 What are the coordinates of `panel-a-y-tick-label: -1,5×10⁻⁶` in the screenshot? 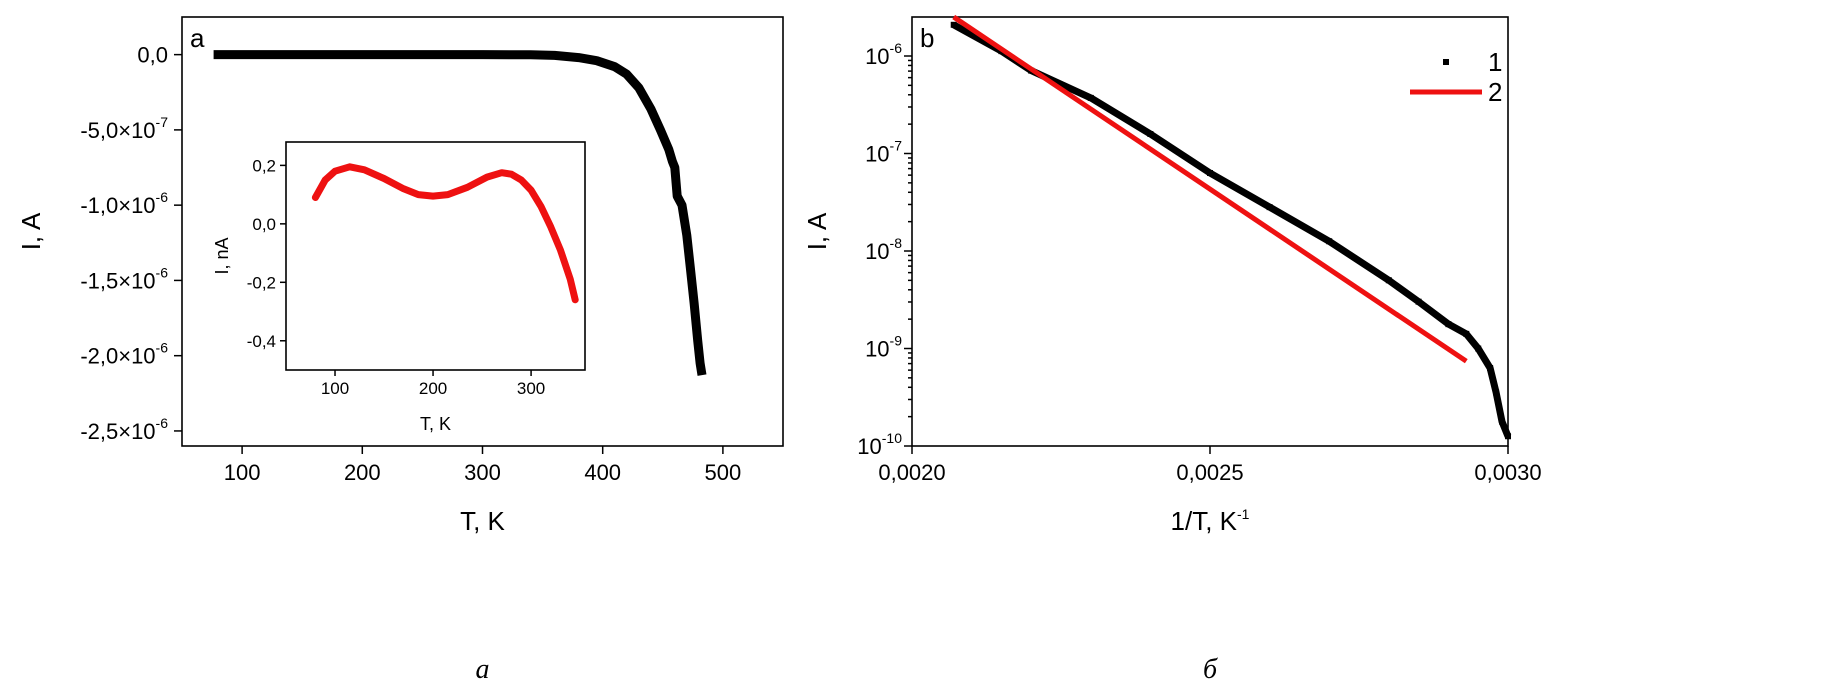 It's located at (124, 278).